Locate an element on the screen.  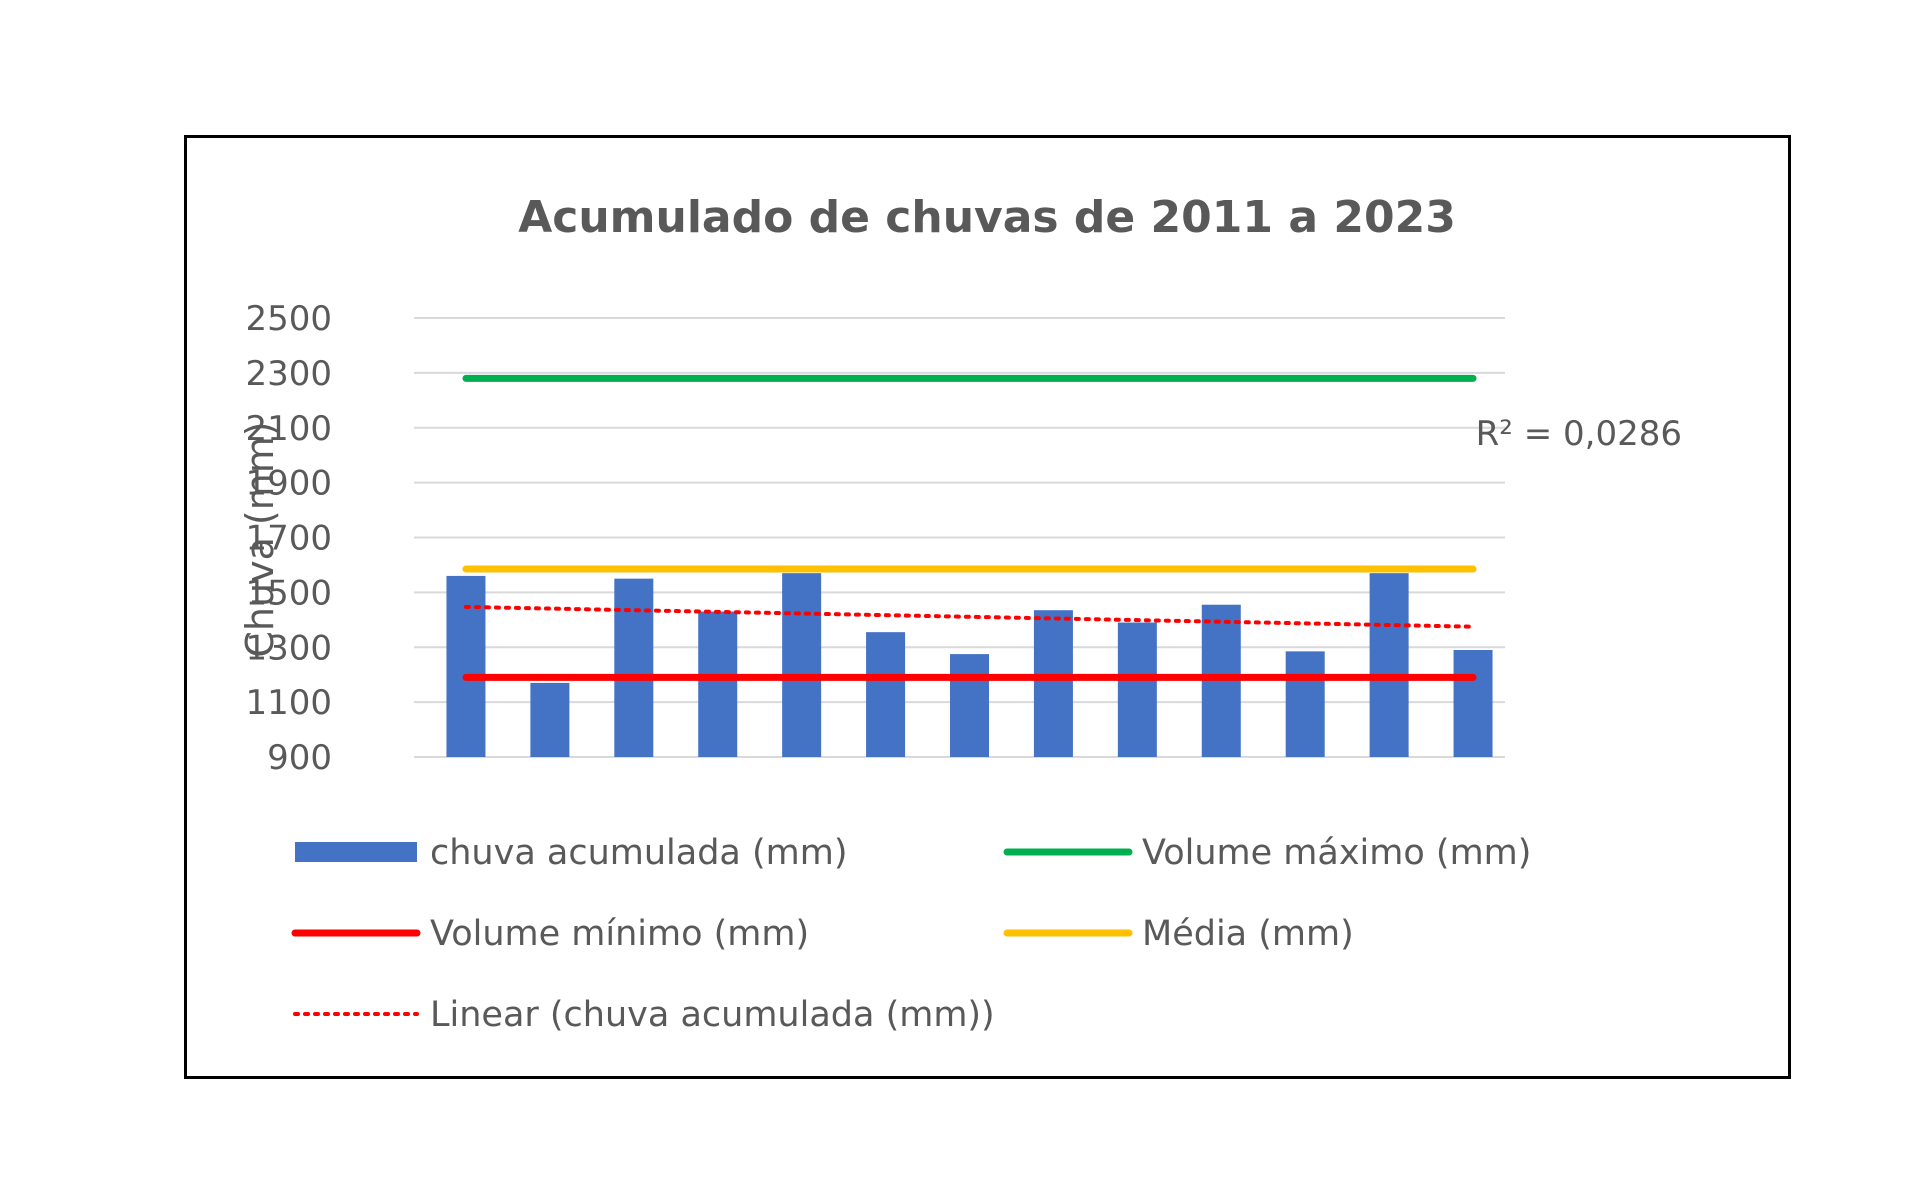
legend-label: Linear (chuva acumulada (mm)) is located at coordinates (712, 1015).